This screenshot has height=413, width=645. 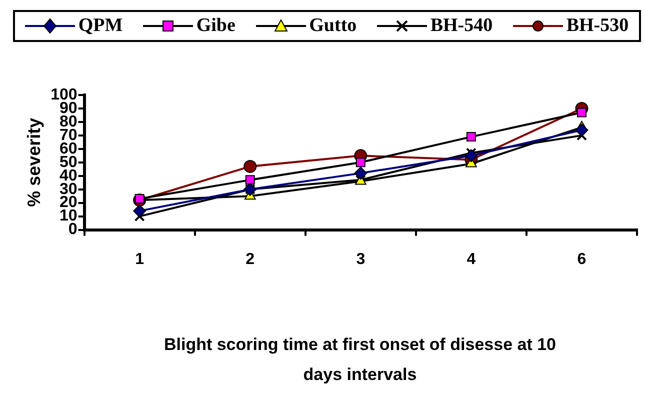 I want to click on x-tick-label: 6, so click(x=581, y=259).